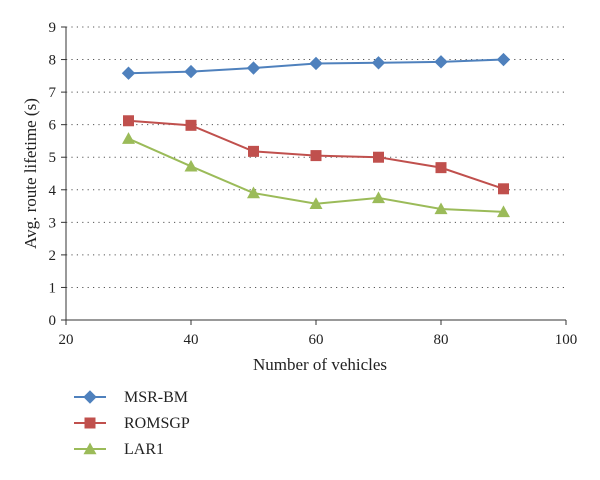  Describe the element at coordinates (441, 340) in the screenshot. I see `x-tick-label: 80` at that location.